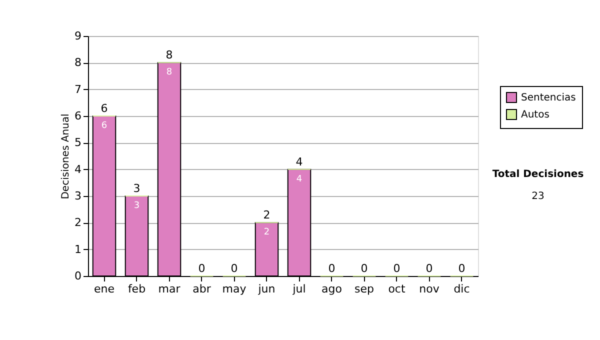  I want to click on x-tick-label: dic, so click(462, 289).